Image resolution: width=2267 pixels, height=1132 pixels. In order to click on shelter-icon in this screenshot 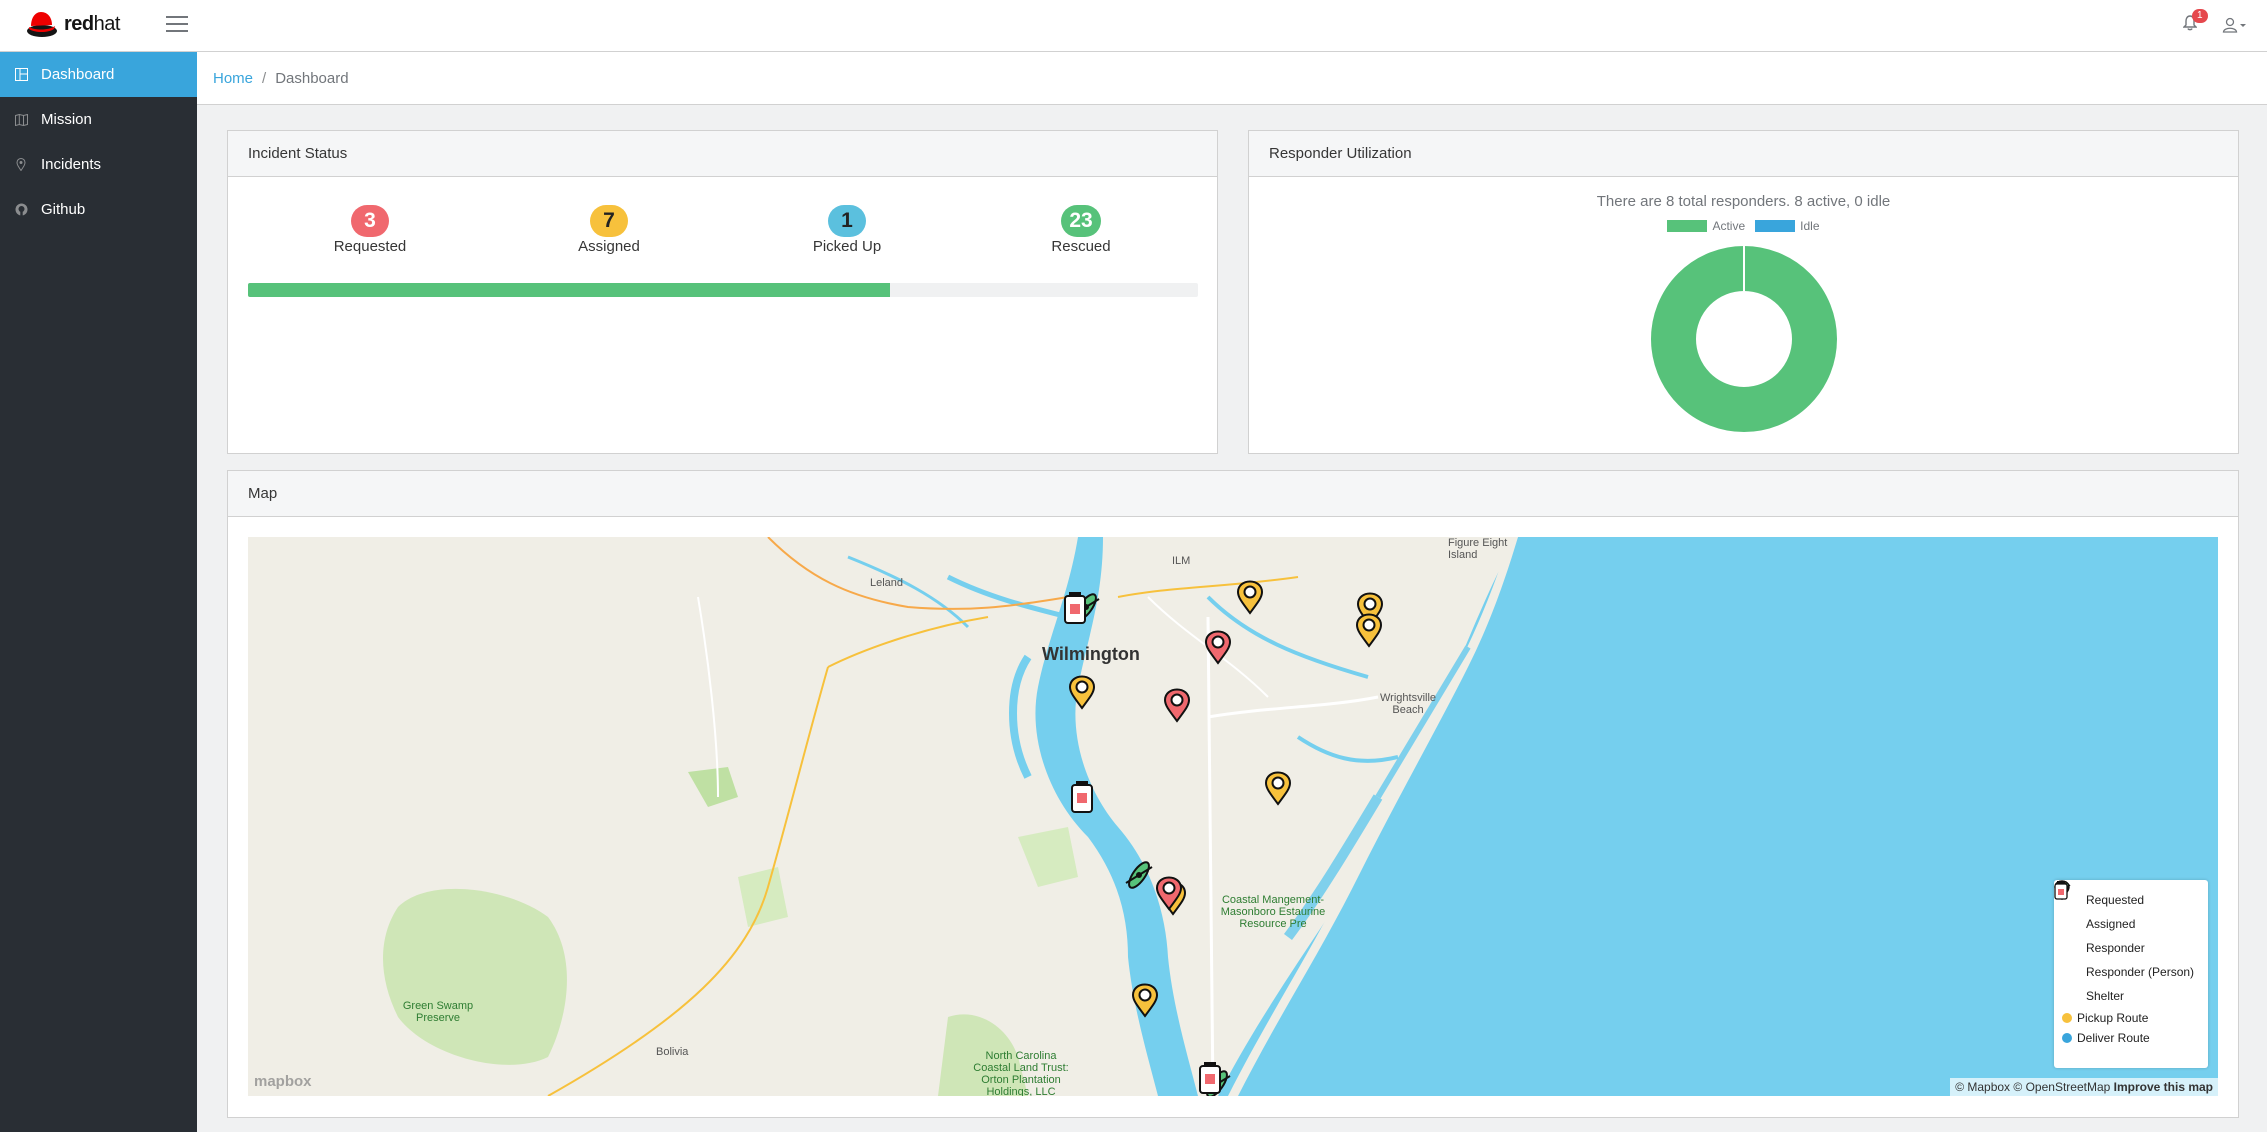, I will do `click(2067, 944)`.